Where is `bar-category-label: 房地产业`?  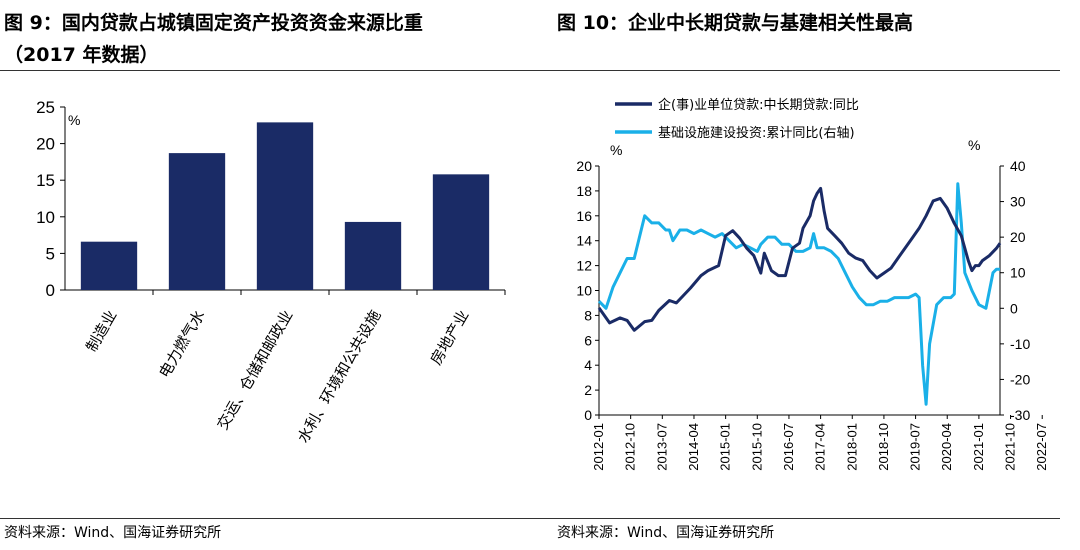 bar-category-label: 房地产业 is located at coordinates (450, 337).